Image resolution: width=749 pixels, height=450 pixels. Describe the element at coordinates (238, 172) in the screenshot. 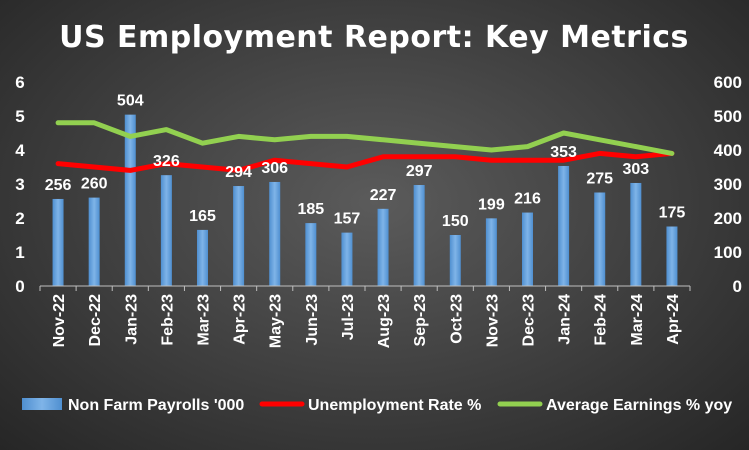

I see `data-label-Apr-23: 294` at that location.